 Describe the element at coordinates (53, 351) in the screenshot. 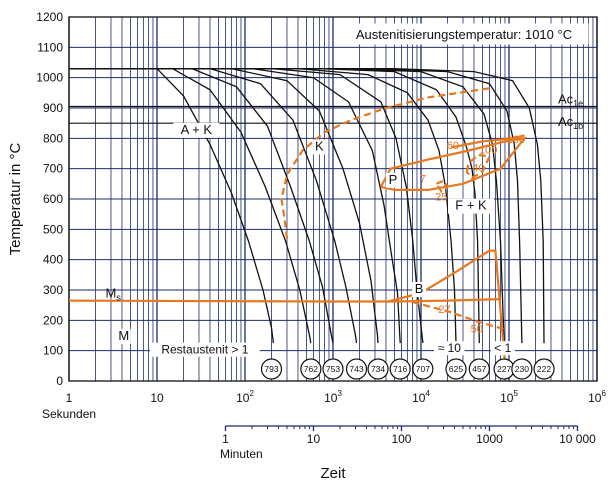

I see `y-tick-label: 100` at that location.